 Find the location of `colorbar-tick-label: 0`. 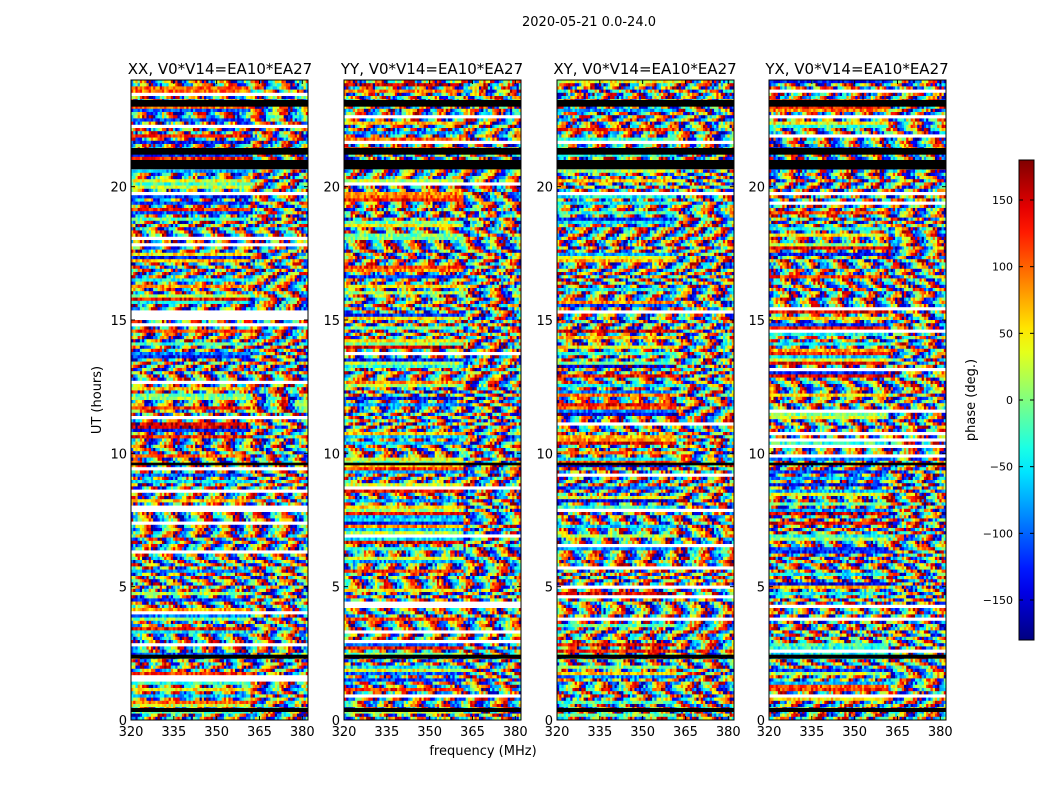

colorbar-tick-label: 0 is located at coordinates (1009, 400).